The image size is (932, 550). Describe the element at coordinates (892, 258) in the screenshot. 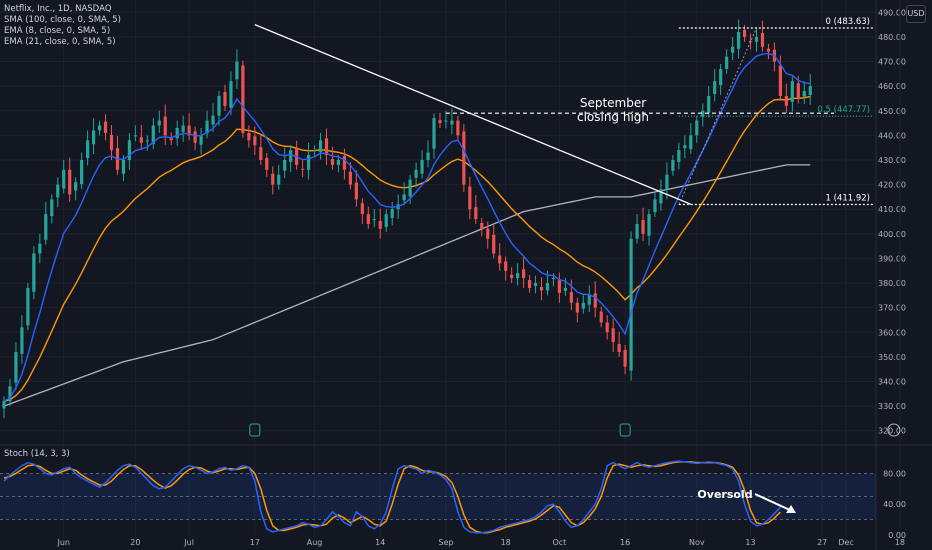

I see `price-tick-label: 390.00` at that location.